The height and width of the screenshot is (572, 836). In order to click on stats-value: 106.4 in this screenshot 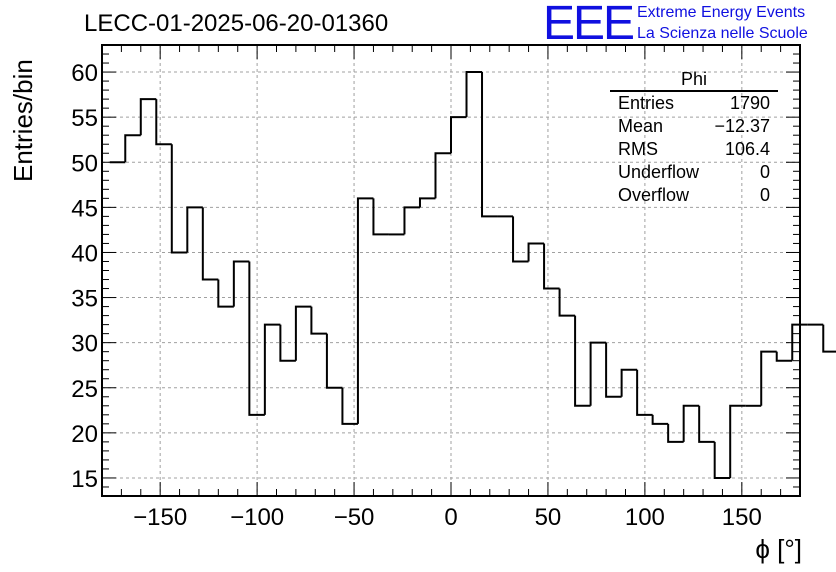, I will do `click(747, 149)`.